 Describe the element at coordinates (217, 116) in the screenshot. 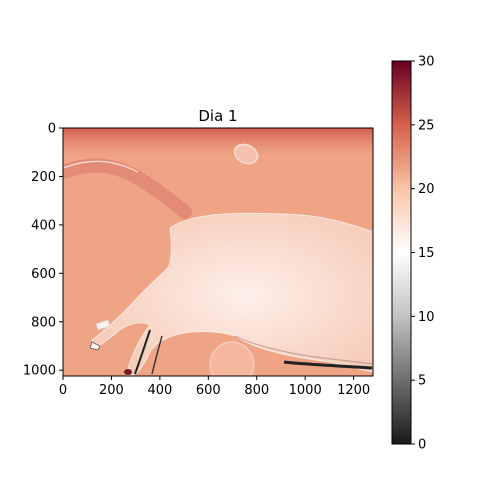

I see `chart-title: Dia 1` at that location.